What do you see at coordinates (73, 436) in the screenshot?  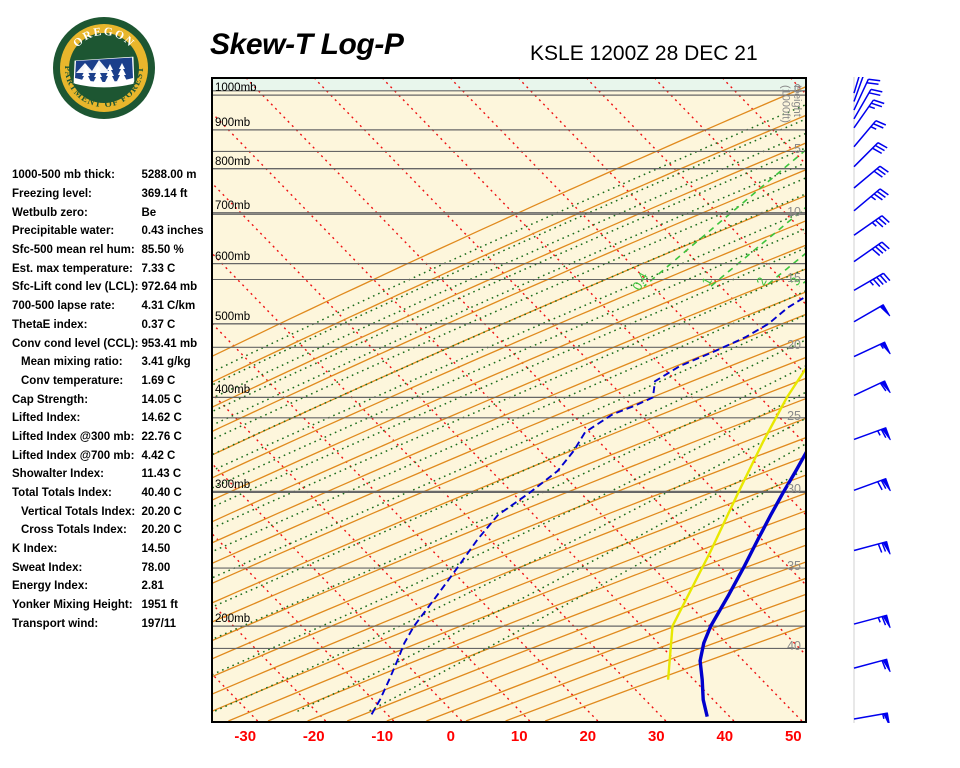 I see `parameter-label: Lifted Index @300 mb:` at bounding box center [73, 436].